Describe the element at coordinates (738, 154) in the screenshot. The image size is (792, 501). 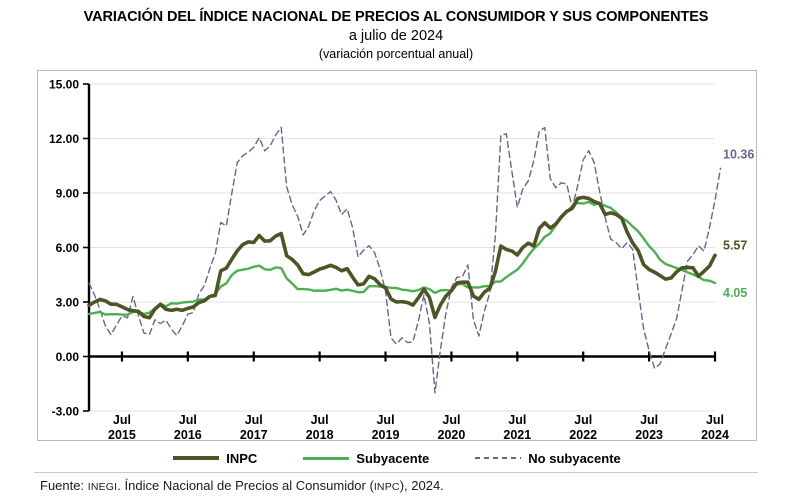
I see `end-value-label-no-subyacente: 10.36` at that location.